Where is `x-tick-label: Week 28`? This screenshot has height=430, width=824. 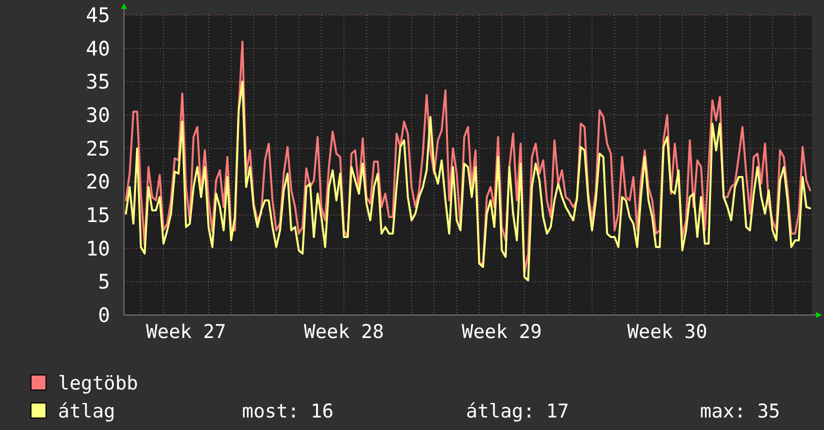
x-tick-label: Week 28 is located at coordinates (344, 332).